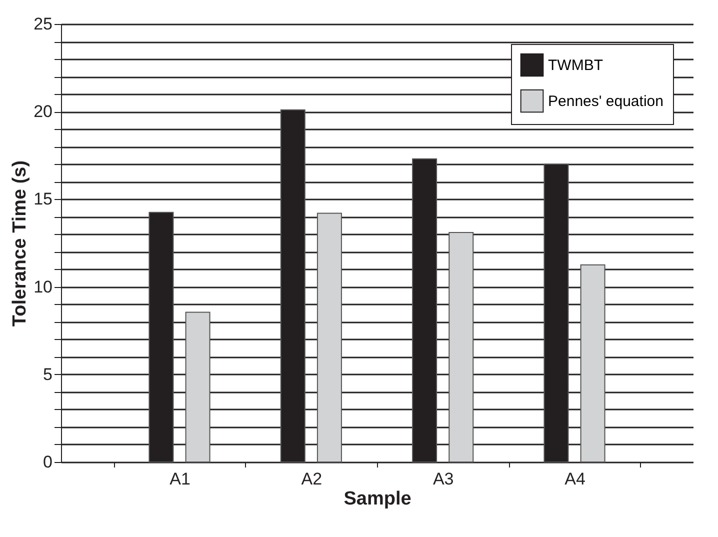 Image resolution: width=718 pixels, height=537 pixels. What do you see at coordinates (180, 479) in the screenshot?
I see `x-tick-label: A1` at bounding box center [180, 479].